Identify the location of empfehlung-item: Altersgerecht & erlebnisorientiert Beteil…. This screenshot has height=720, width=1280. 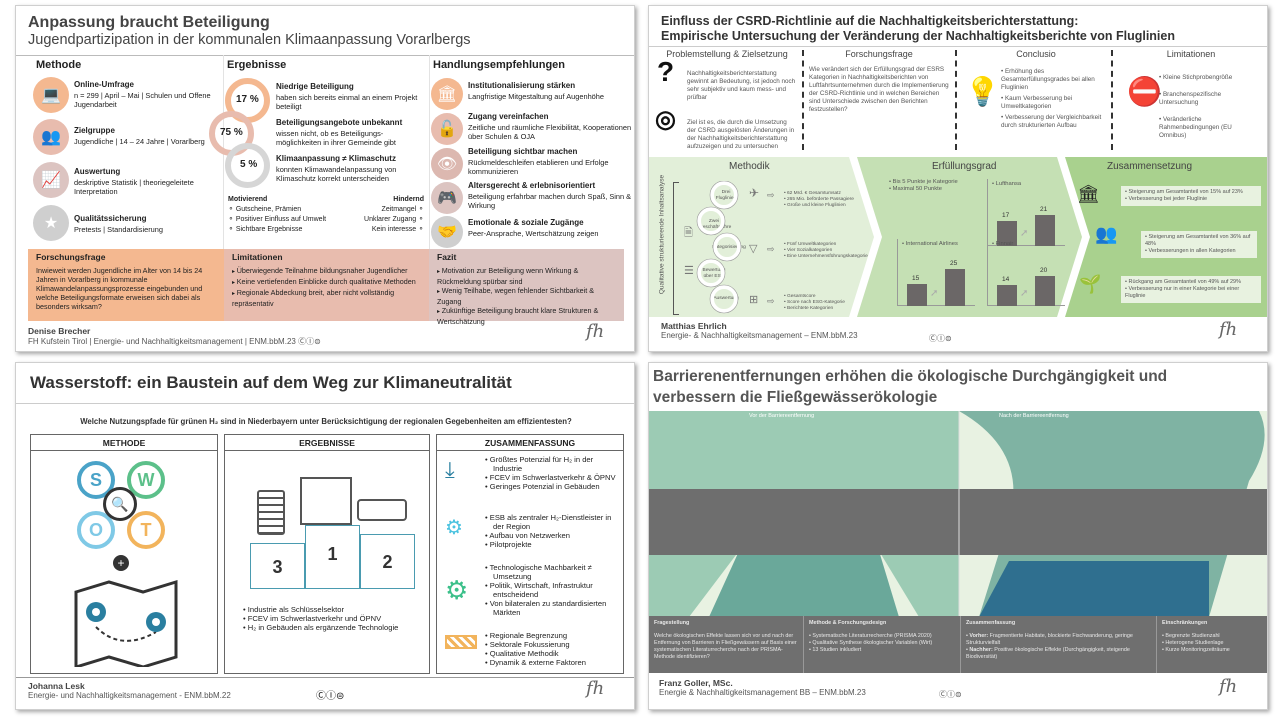
(550, 195).